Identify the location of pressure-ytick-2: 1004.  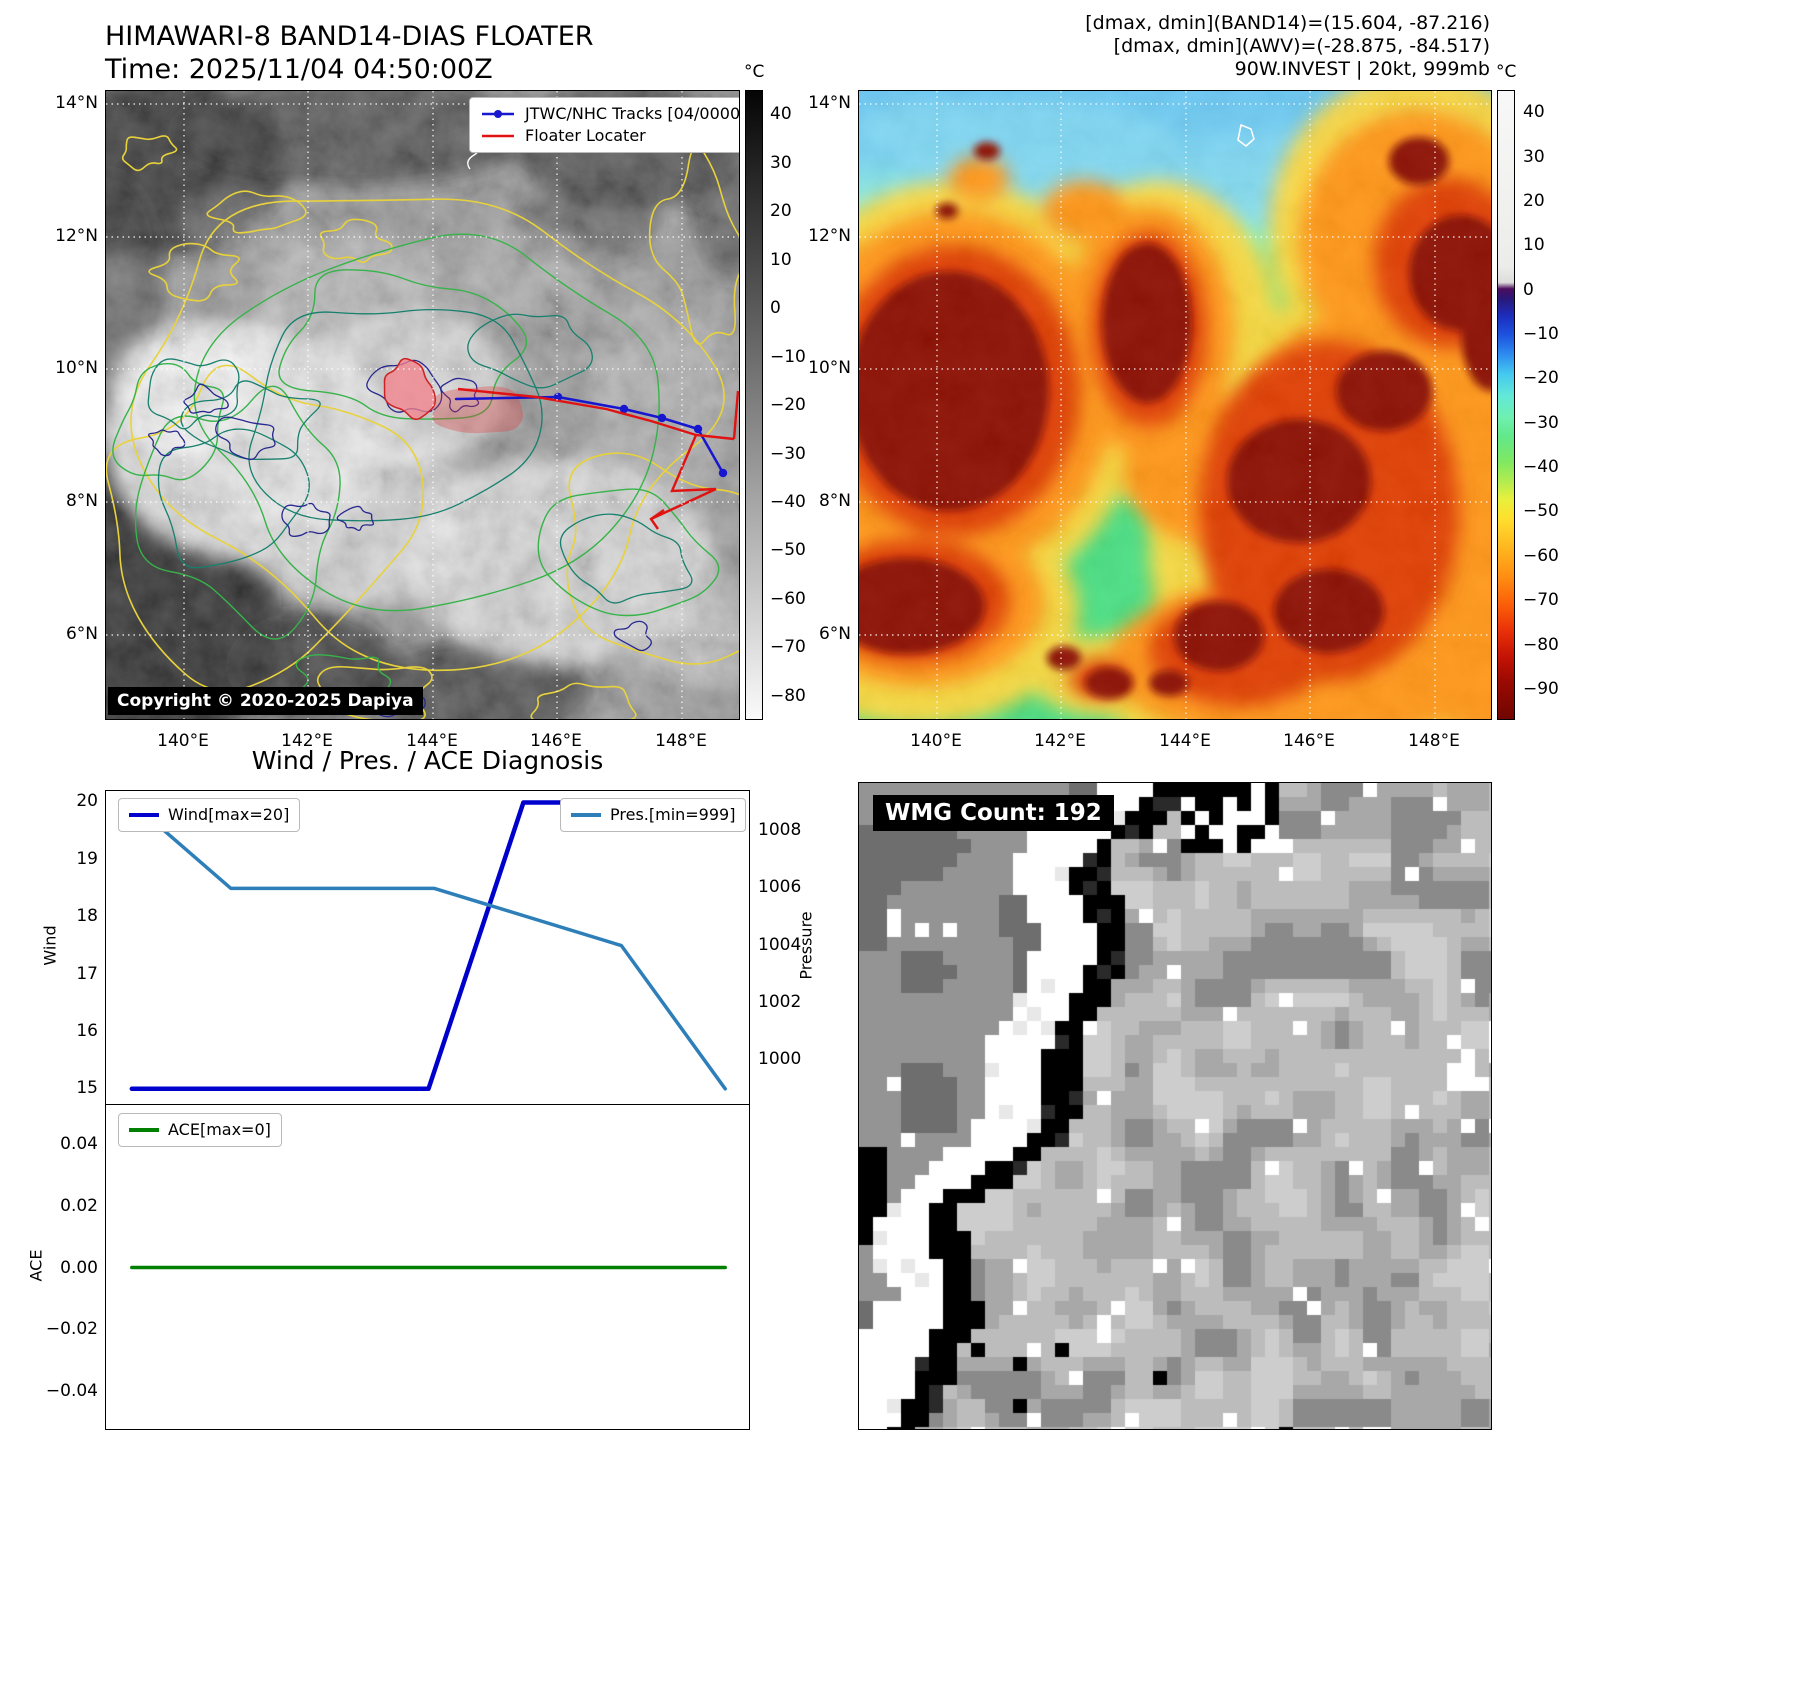
(780, 945).